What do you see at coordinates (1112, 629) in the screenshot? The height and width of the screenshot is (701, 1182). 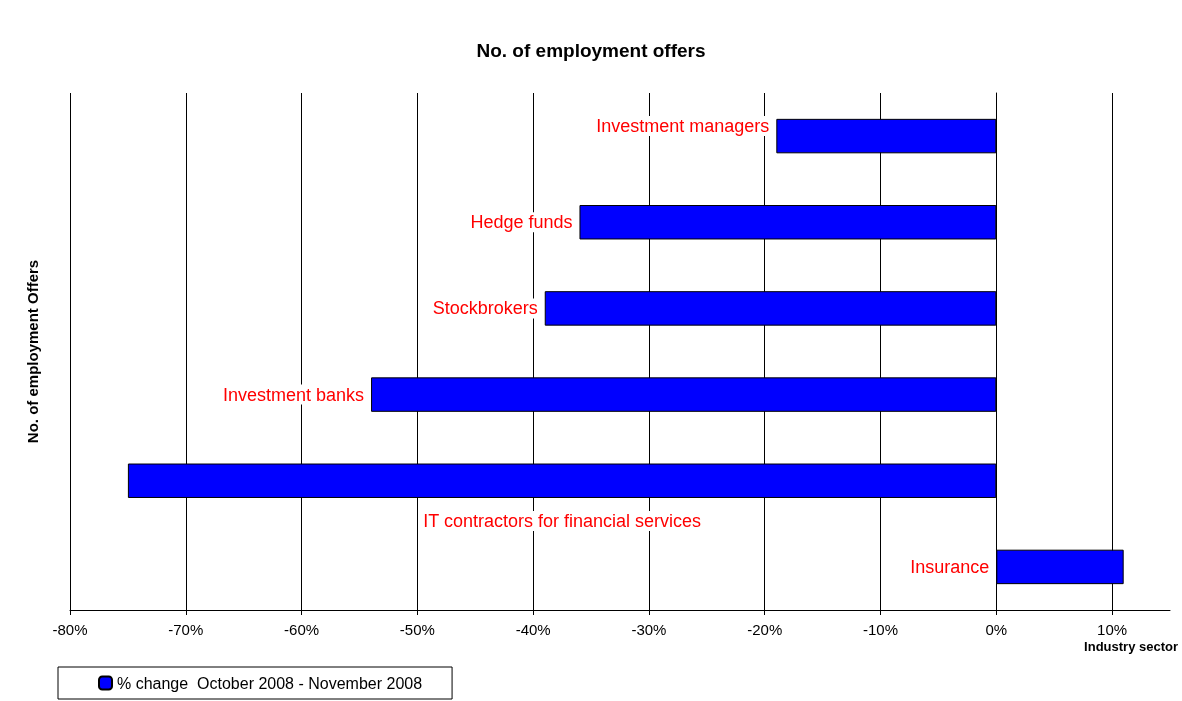 I see `x-tick-label: 10%` at bounding box center [1112, 629].